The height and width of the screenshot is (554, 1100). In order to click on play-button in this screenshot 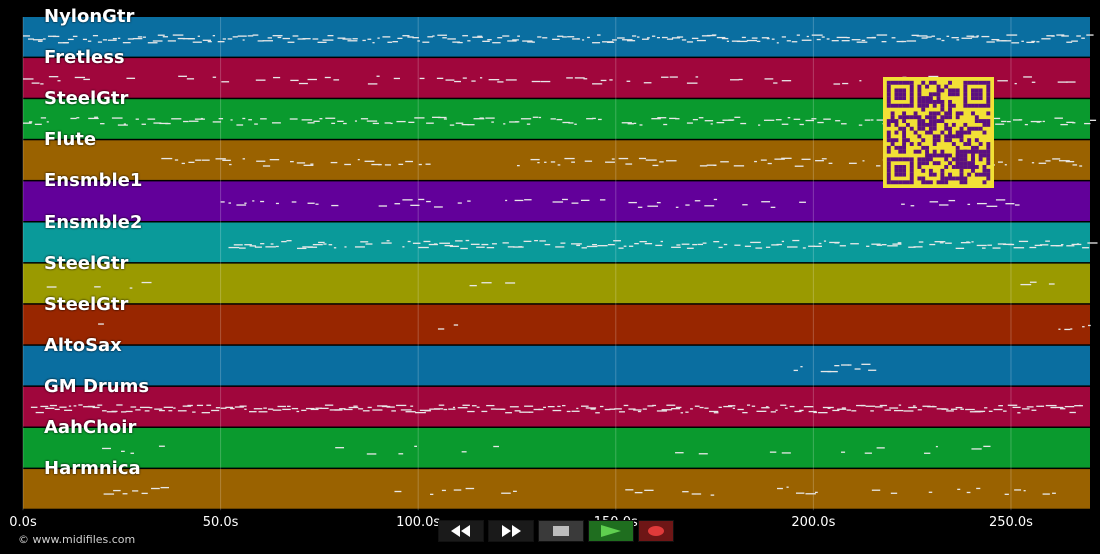, I will do `click(611, 531)`.